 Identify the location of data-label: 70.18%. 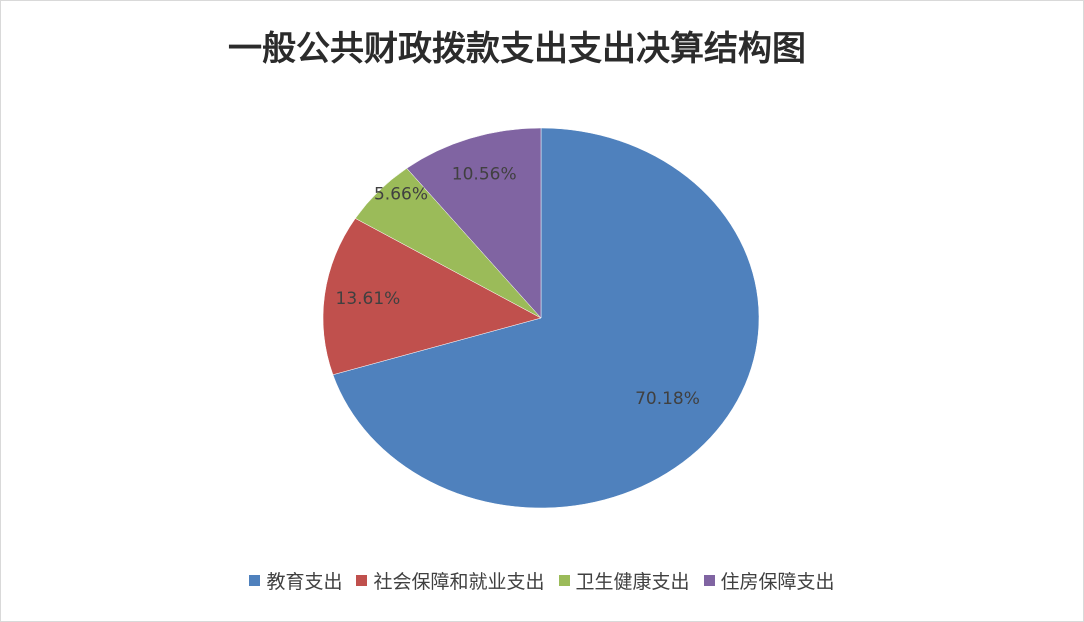
(667, 399).